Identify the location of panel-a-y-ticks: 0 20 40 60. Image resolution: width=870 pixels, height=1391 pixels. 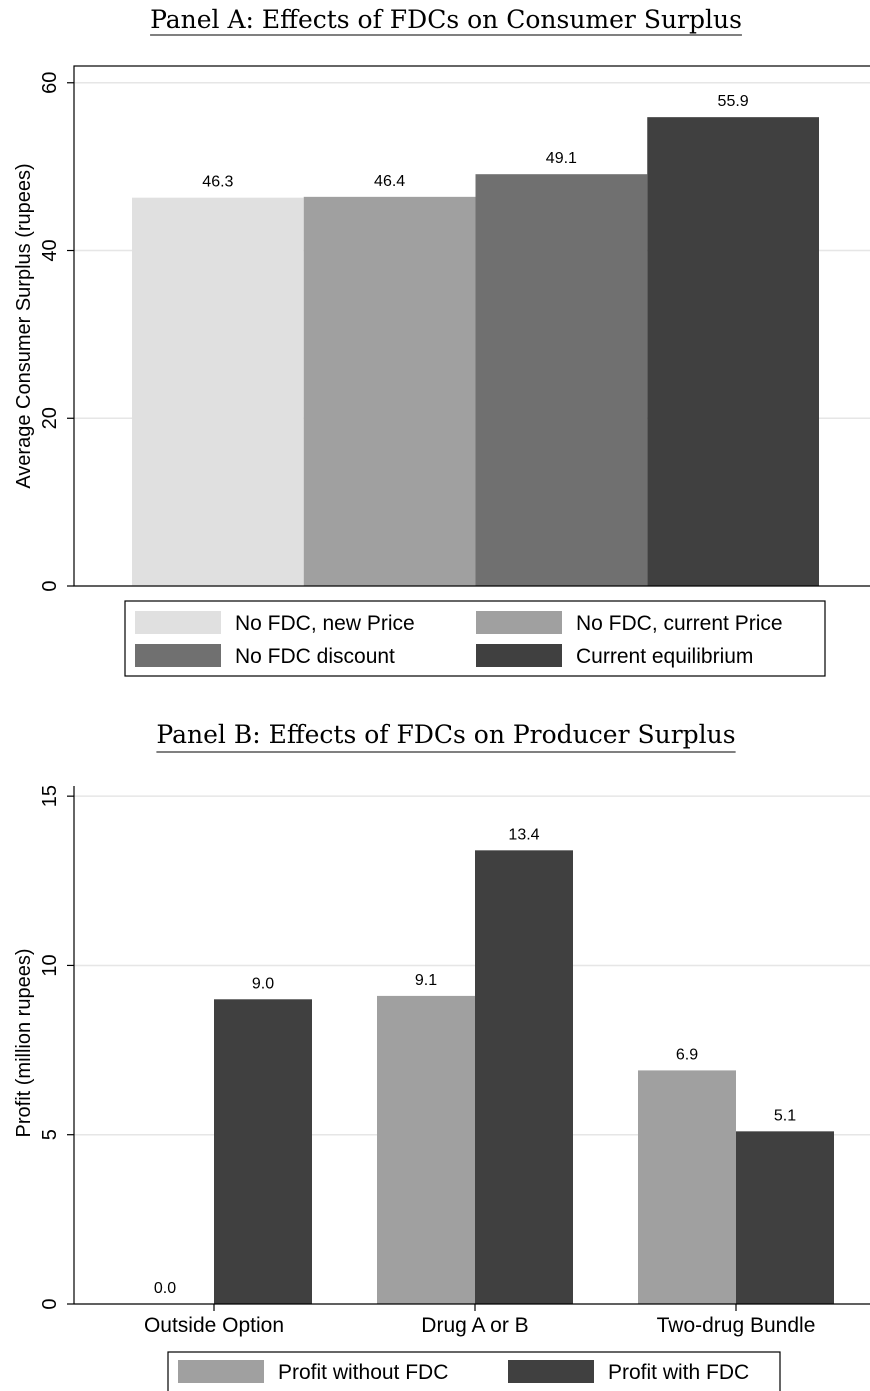
(56, 332).